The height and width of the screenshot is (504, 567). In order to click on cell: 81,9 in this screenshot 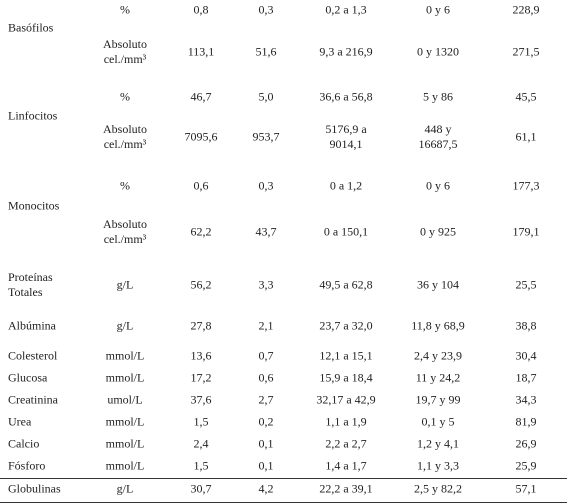, I will do `click(526, 421)`.